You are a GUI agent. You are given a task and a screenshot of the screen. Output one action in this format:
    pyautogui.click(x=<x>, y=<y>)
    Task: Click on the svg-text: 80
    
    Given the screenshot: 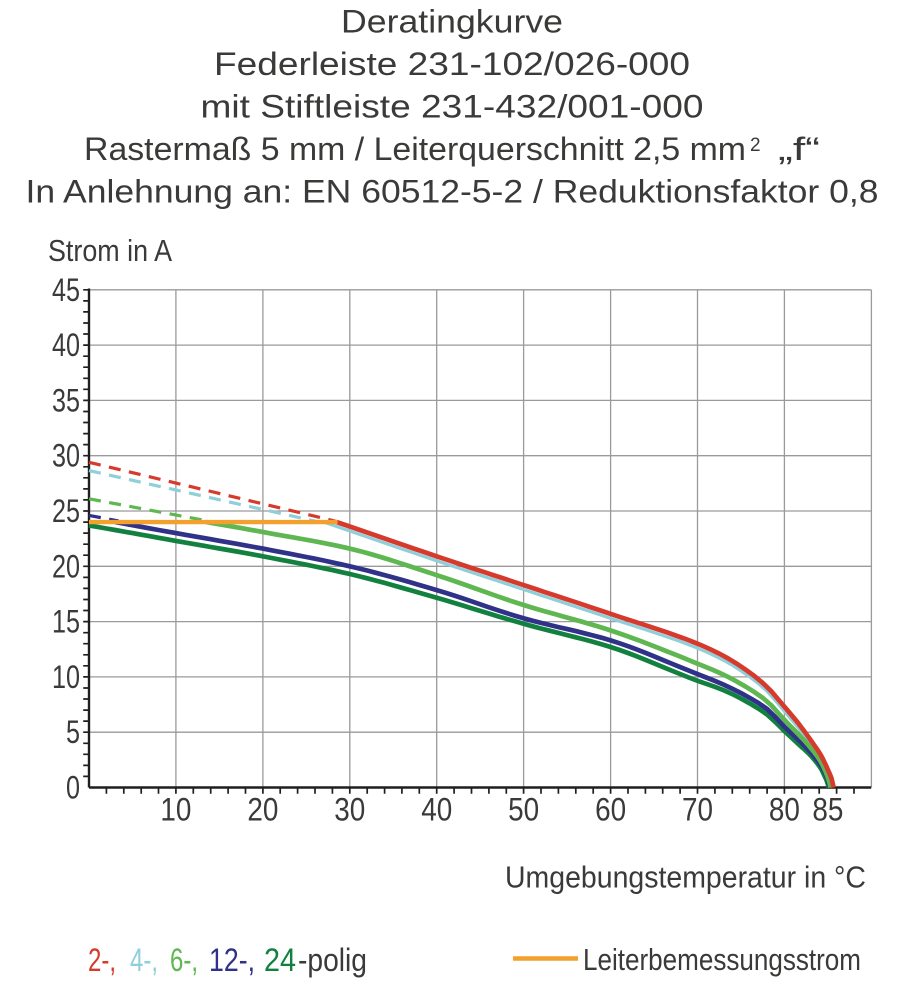 What is the action you would take?
    pyautogui.click(x=784, y=810)
    